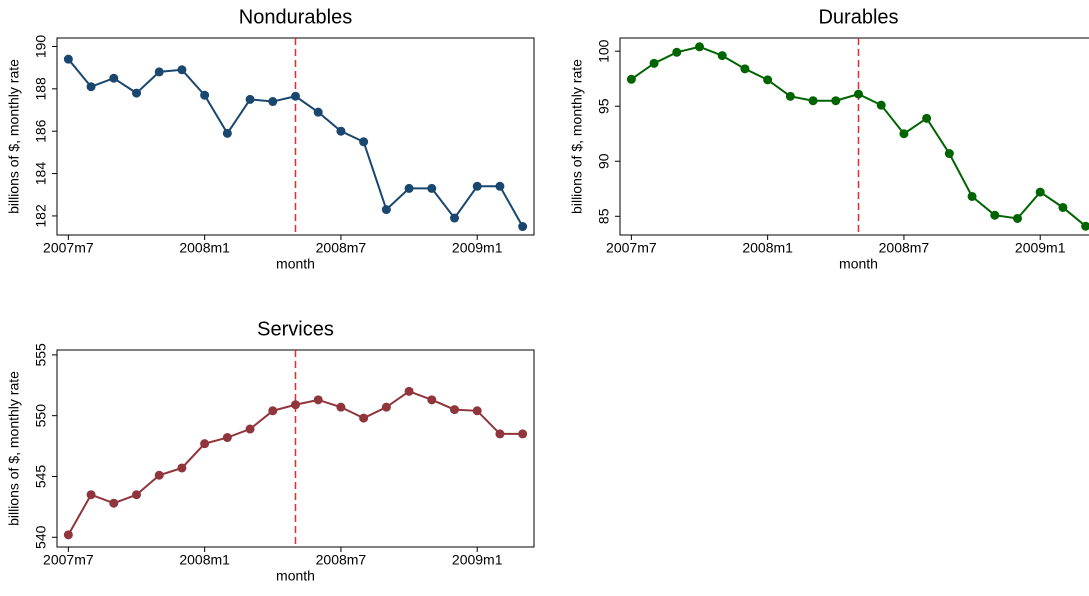 The width and height of the screenshot is (1089, 596). What do you see at coordinates (295, 329) in the screenshot?
I see `chart-title: Services` at bounding box center [295, 329].